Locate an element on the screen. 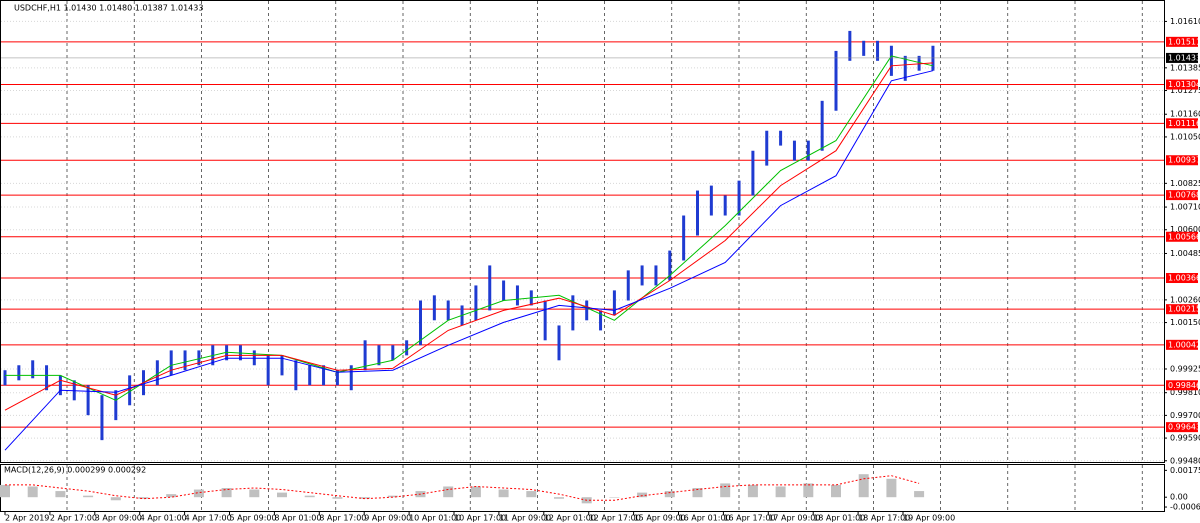 This screenshot has height=523, width=1200. y-tick-label: 1.01385 is located at coordinates (1185, 67).